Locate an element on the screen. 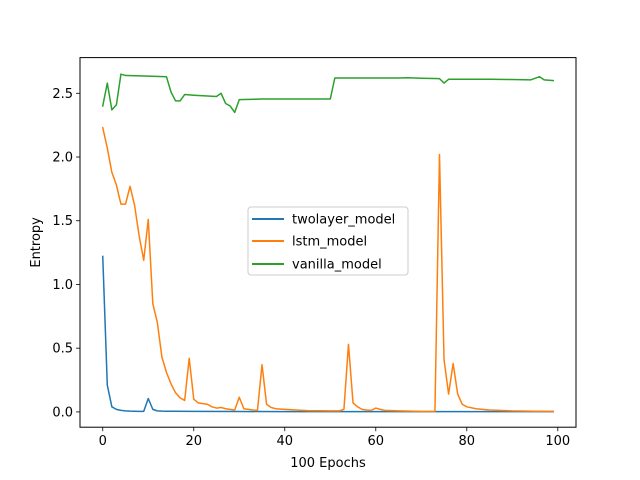 This screenshot has width=640, height=480. legend: twolayer_model lstm_model vanilla_model is located at coordinates (328, 241).